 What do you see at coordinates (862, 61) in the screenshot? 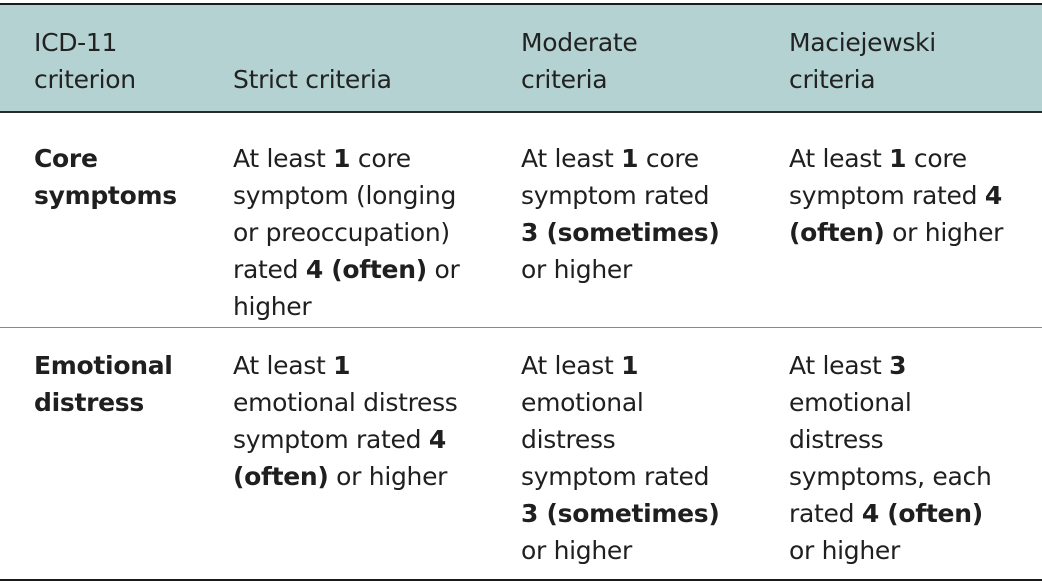
I see `header-maciejewski: Maciejewski criteria` at bounding box center [862, 61].